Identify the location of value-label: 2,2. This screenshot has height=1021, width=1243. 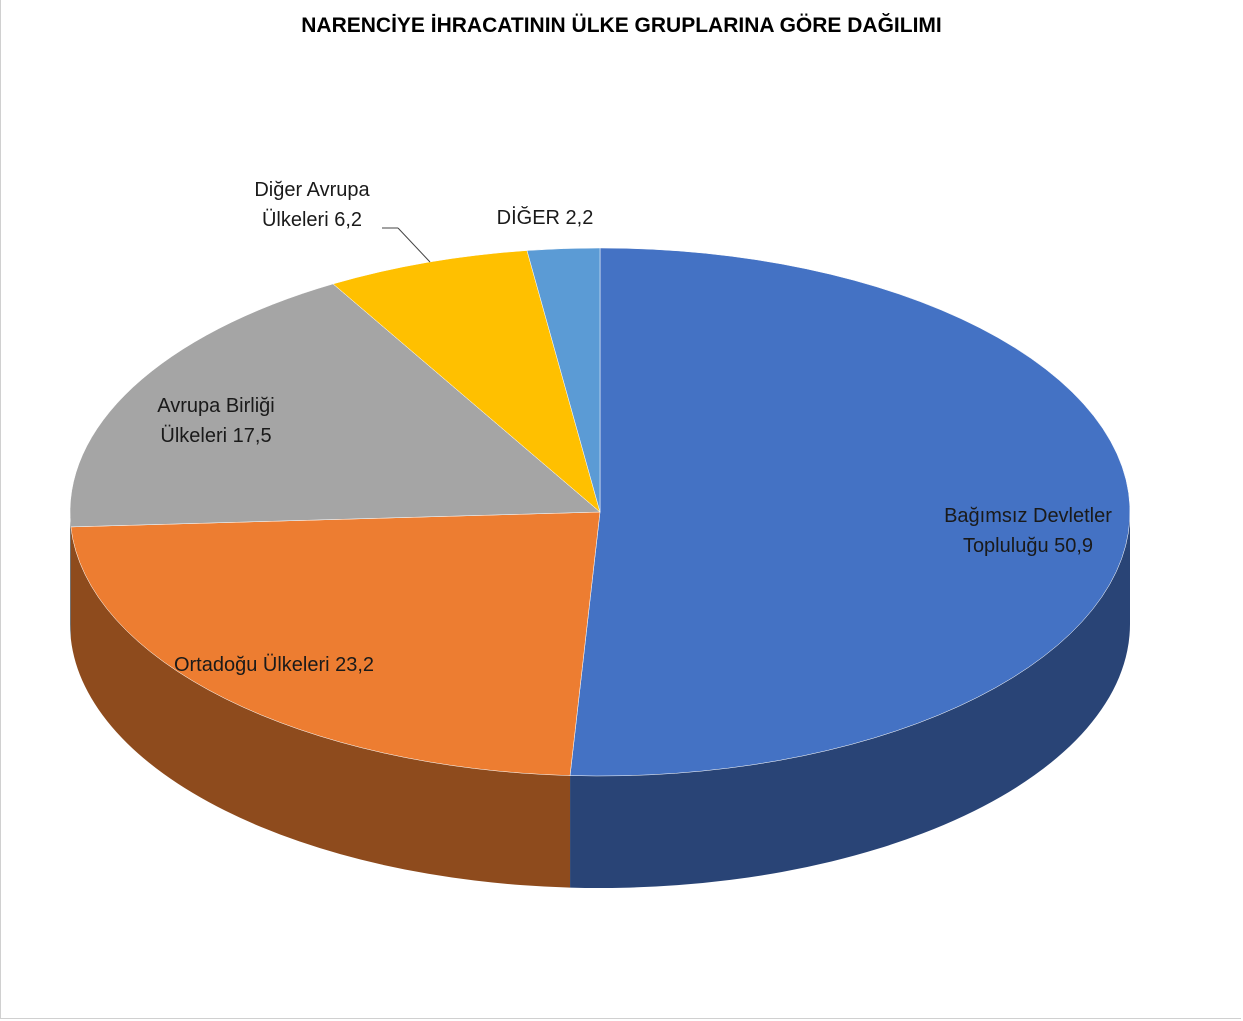
(579, 218).